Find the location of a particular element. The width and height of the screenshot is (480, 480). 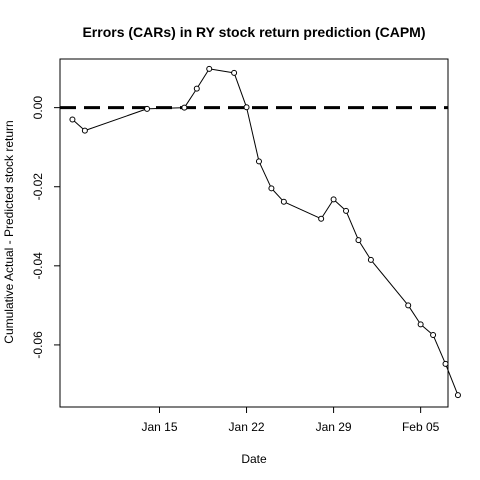

x-axis: Jan 15 Jan 22 Jan 29 Feb 05 is located at coordinates (290, 420).